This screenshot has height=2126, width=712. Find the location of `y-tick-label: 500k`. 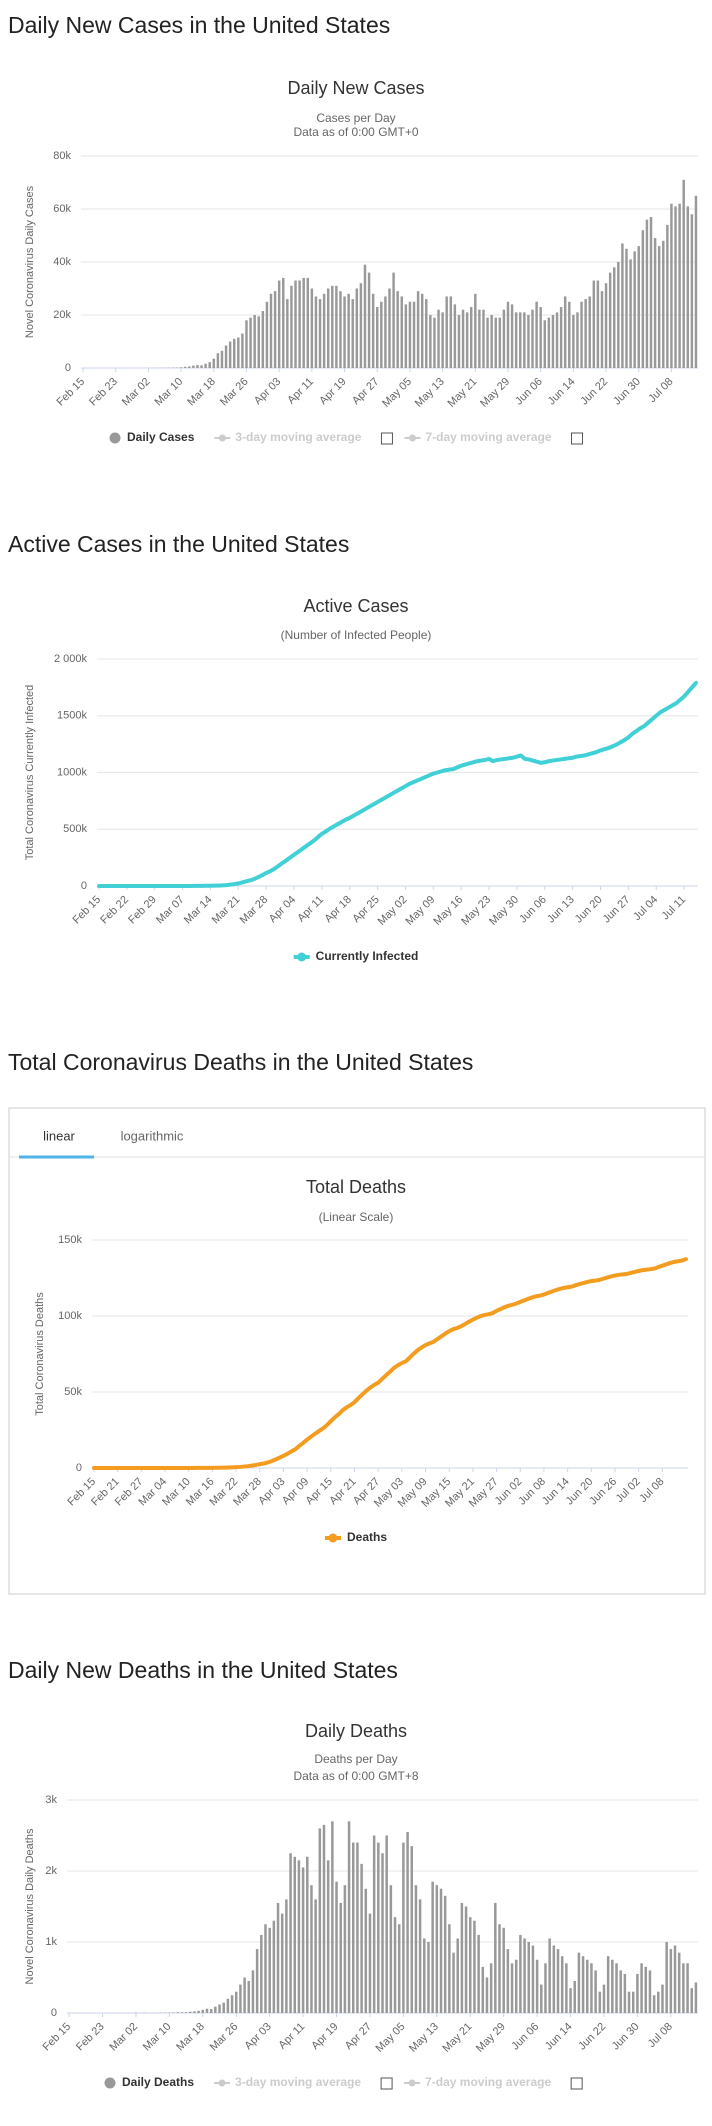

y-tick-label: 500k is located at coordinates (75, 829).